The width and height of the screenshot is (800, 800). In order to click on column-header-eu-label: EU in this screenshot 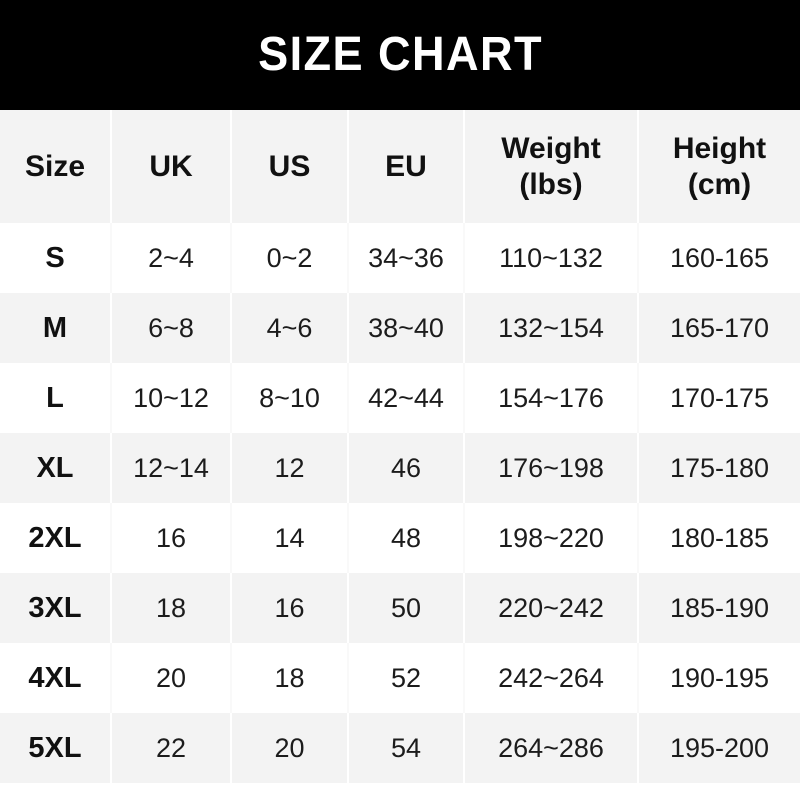, I will do `click(406, 166)`.